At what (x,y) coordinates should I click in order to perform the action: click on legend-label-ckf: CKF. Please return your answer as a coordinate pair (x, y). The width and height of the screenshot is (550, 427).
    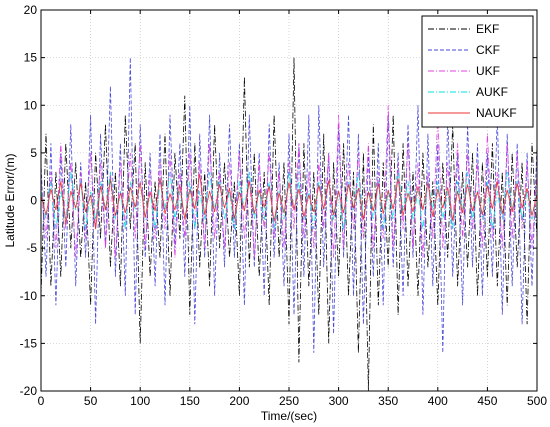
    Looking at the image, I should click on (488, 50).